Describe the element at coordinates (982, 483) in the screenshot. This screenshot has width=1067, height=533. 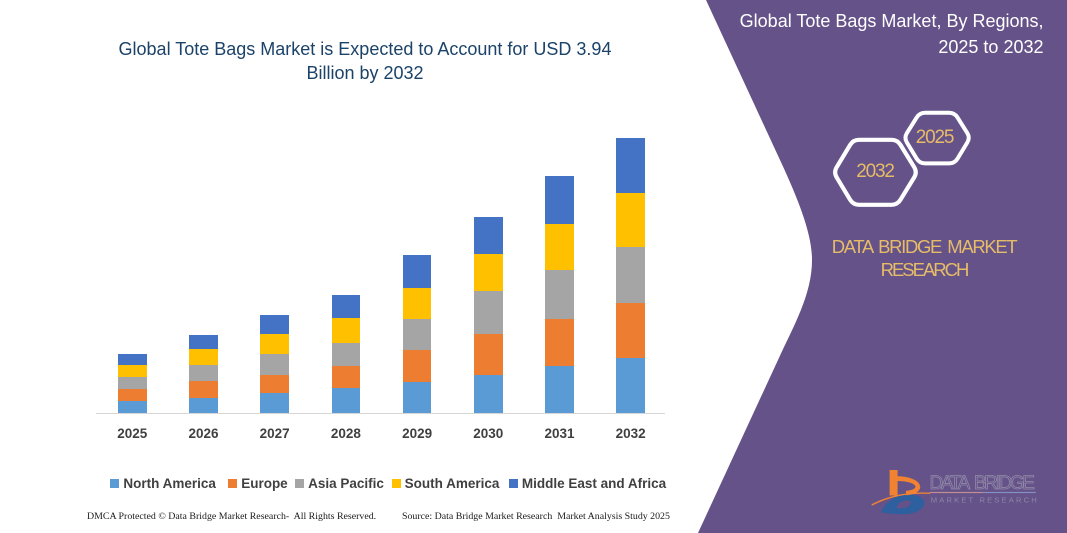
I see `svg-text: DATA BRIDGE` at that location.